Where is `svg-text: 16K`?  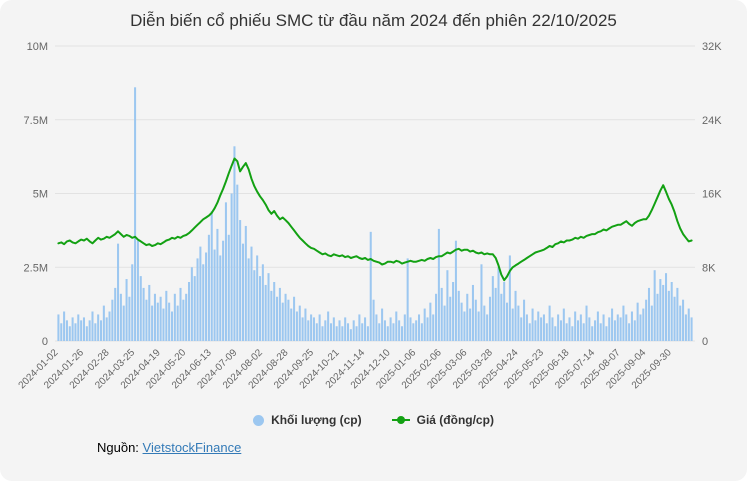
svg-text: 16K is located at coordinates (712, 195).